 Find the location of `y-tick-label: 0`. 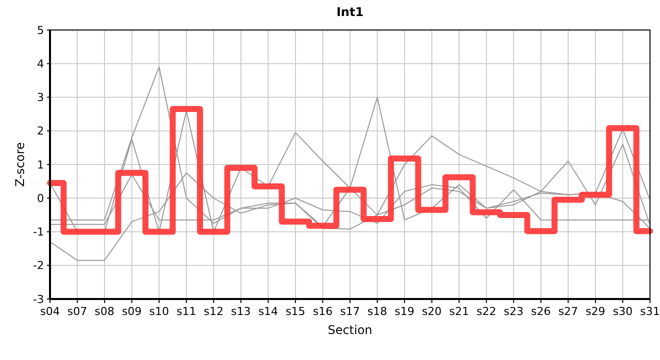

y-tick-label: 0 is located at coordinates (40, 198).